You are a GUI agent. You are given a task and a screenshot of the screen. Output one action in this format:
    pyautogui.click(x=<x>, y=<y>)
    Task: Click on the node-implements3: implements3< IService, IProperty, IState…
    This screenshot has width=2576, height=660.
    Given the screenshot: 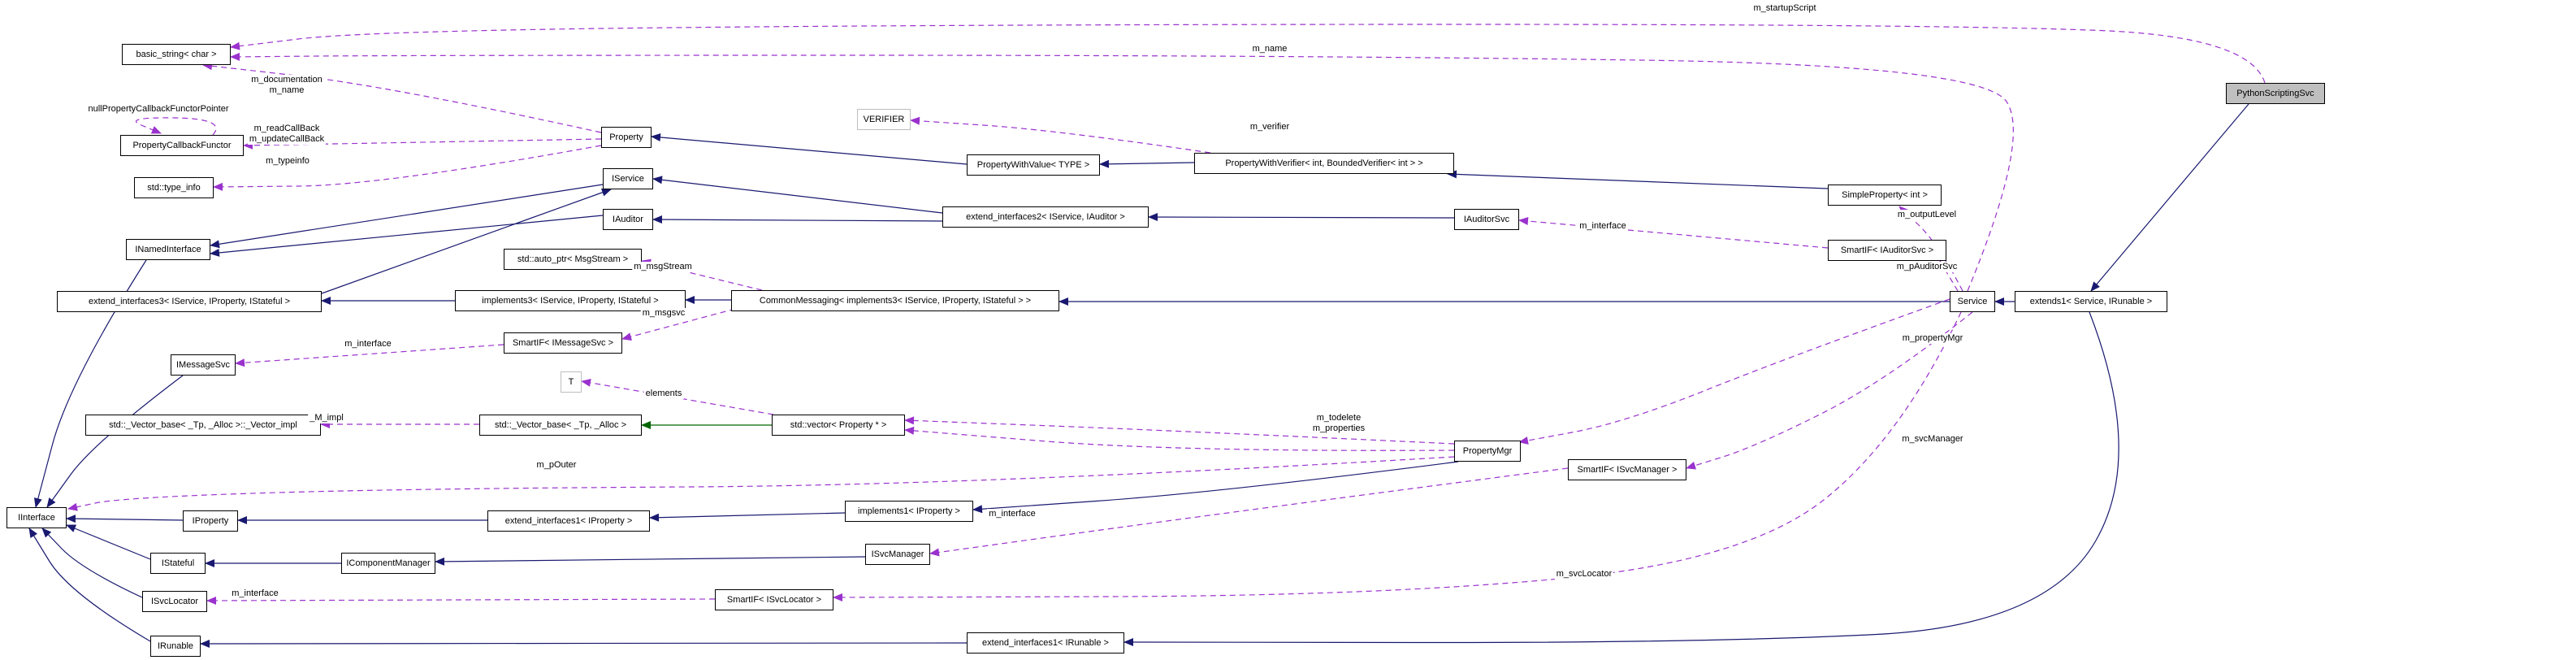 What is the action you would take?
    pyautogui.click(x=571, y=300)
    